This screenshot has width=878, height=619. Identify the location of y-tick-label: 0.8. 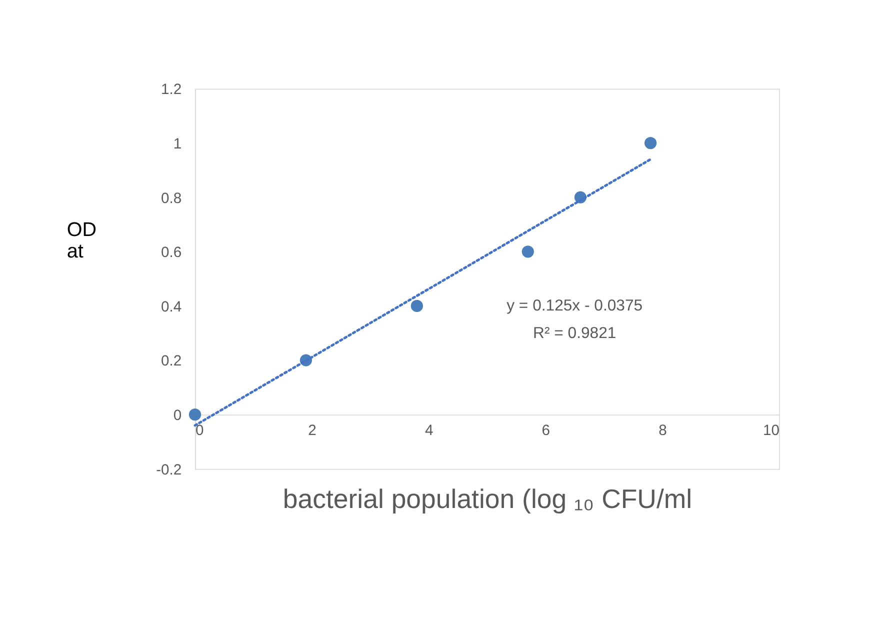
(171, 198).